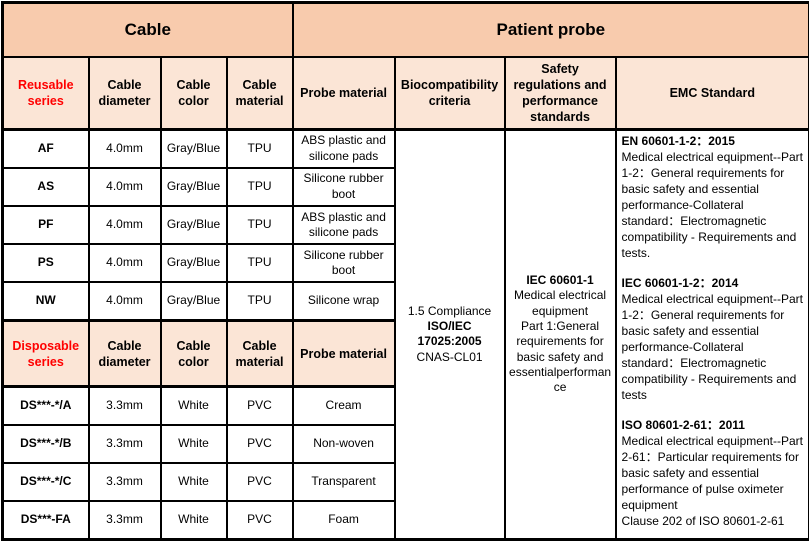 The width and height of the screenshot is (809, 542). I want to click on table-row-ds-a: DS***-*/A 3.3mm White PVC Cream, so click(405, 405).